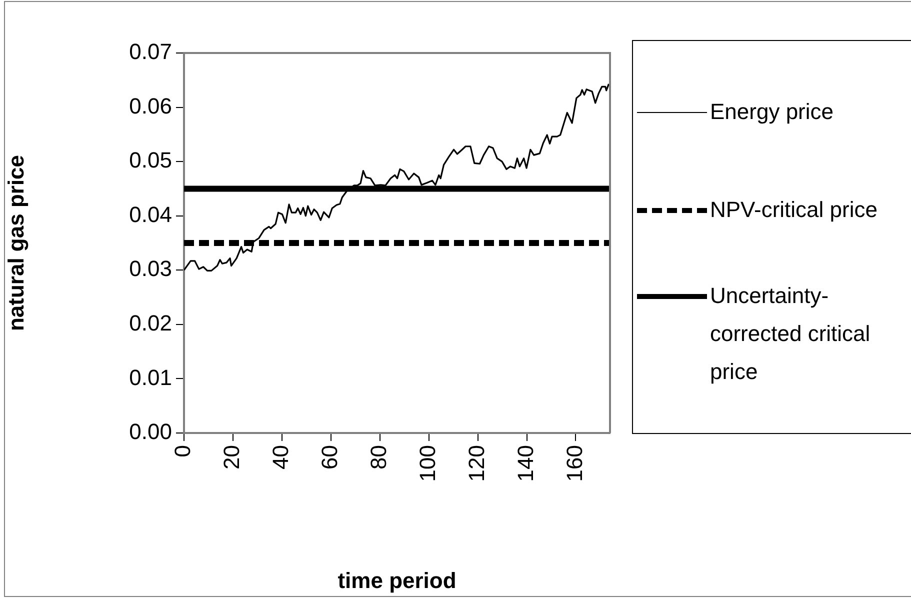 The image size is (911, 599). Describe the element at coordinates (150, 431) in the screenshot. I see `y-tick-label: 0.00` at that location.